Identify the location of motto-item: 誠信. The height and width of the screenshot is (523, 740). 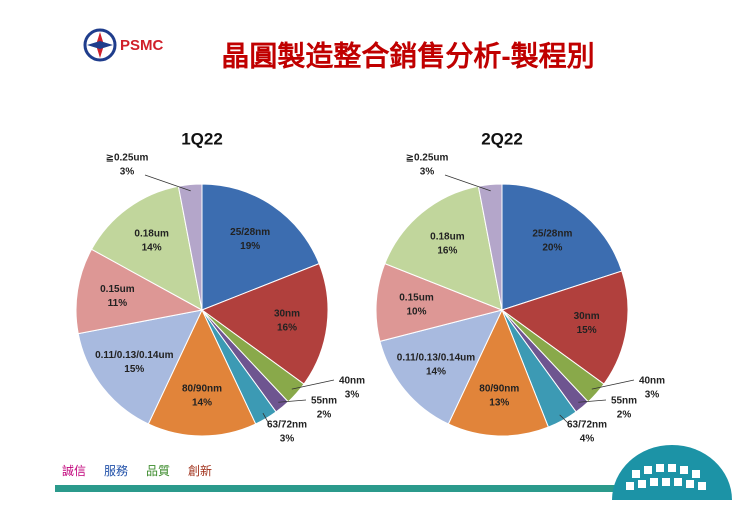
(74, 471).